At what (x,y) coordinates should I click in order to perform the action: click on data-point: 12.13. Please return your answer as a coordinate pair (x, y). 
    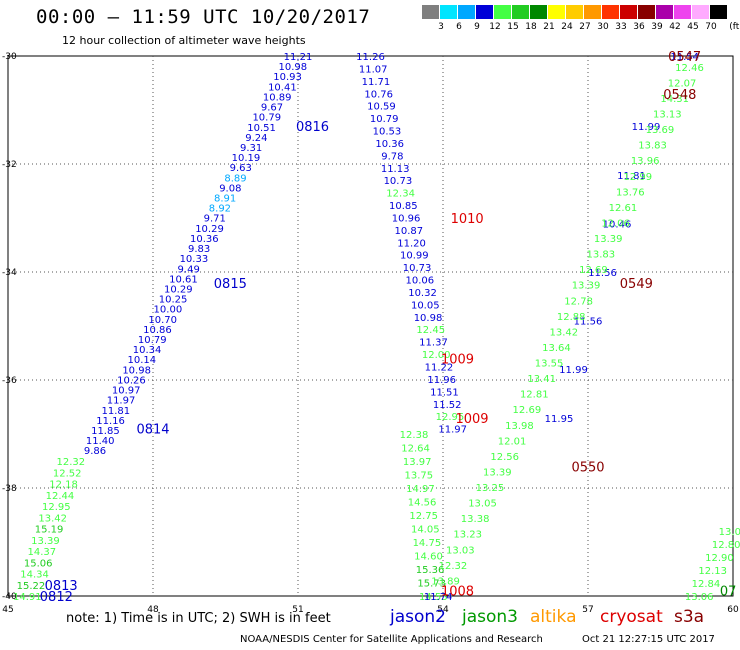
    Looking at the image, I should click on (712, 571).